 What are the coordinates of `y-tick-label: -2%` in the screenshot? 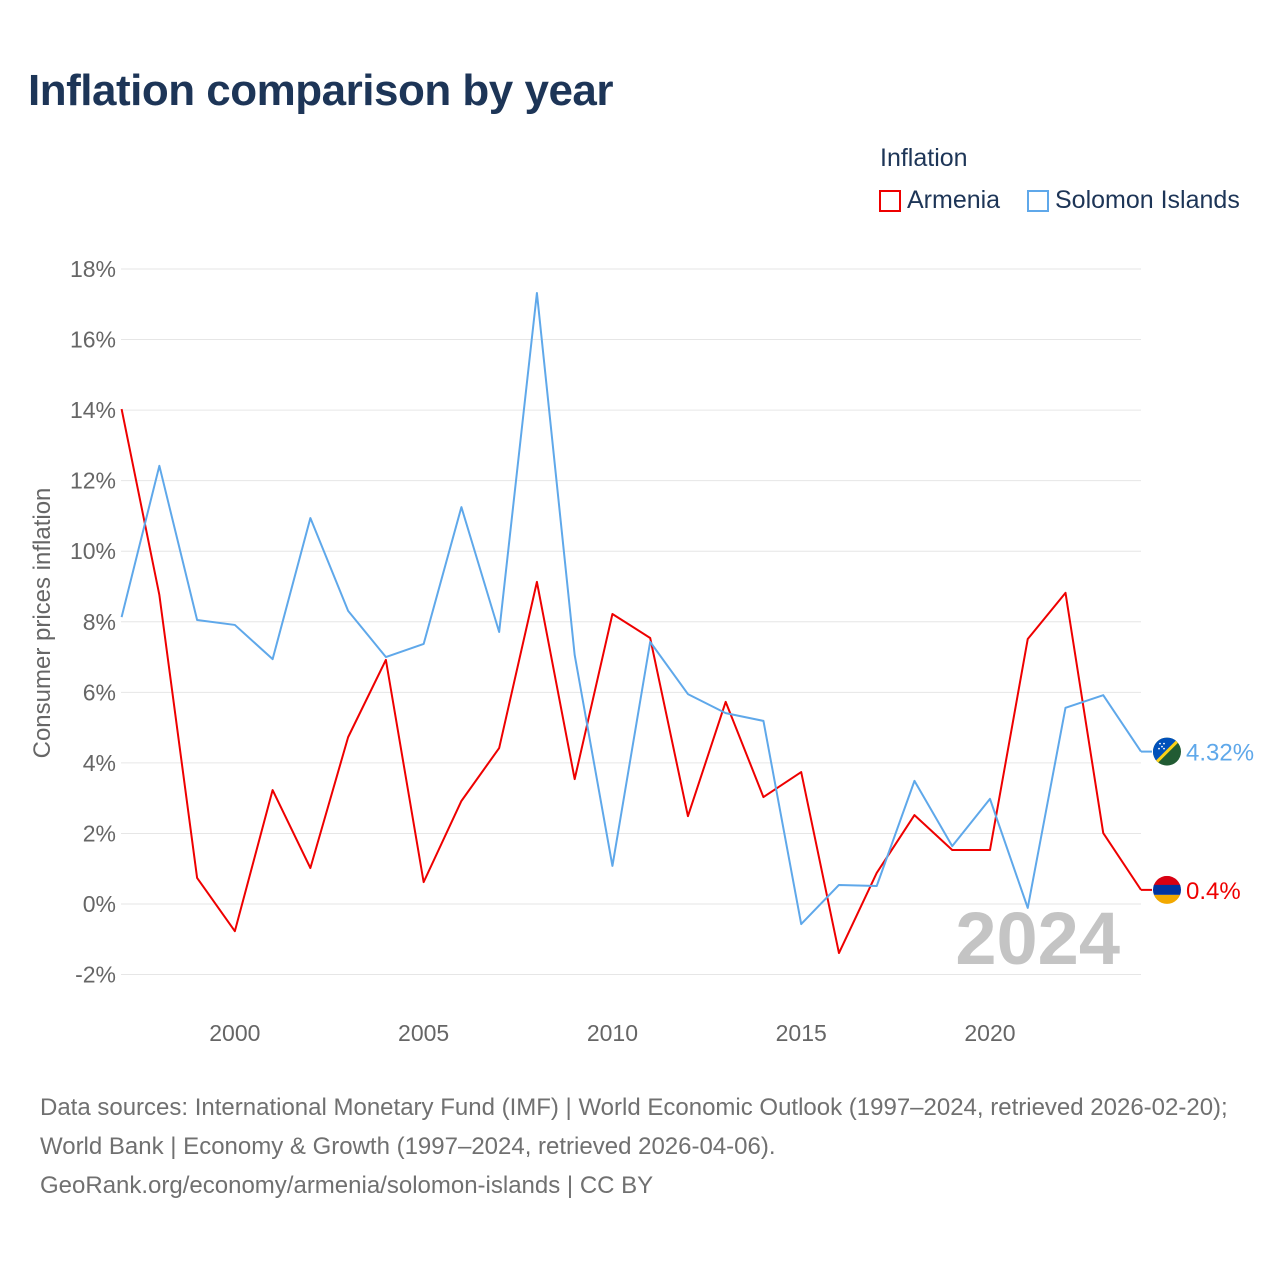 It's located at (95, 975).